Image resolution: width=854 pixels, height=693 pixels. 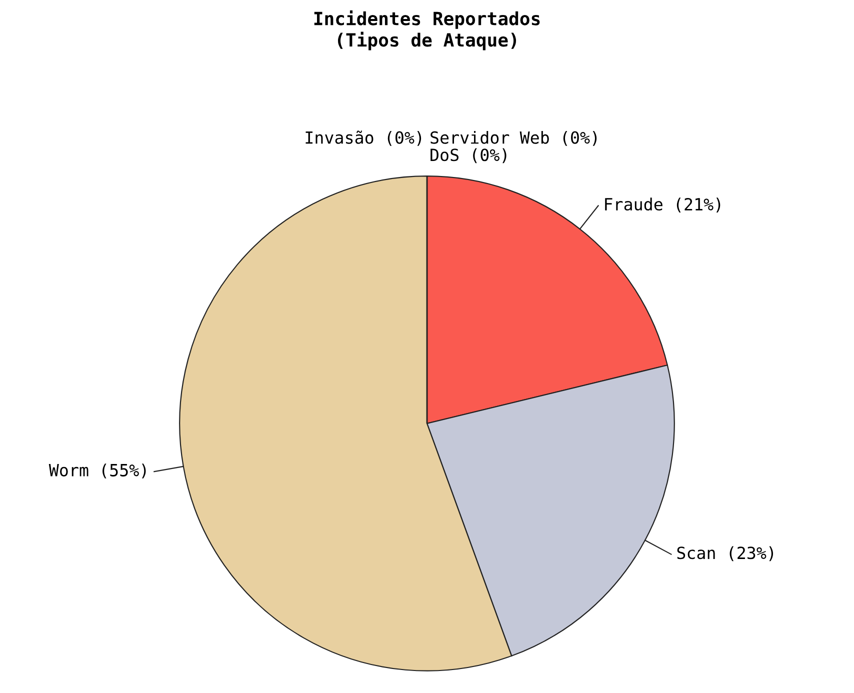 What do you see at coordinates (427, 30) in the screenshot?
I see `chart-title: Incidentes Reportados (Tipos de Ataque)` at bounding box center [427, 30].